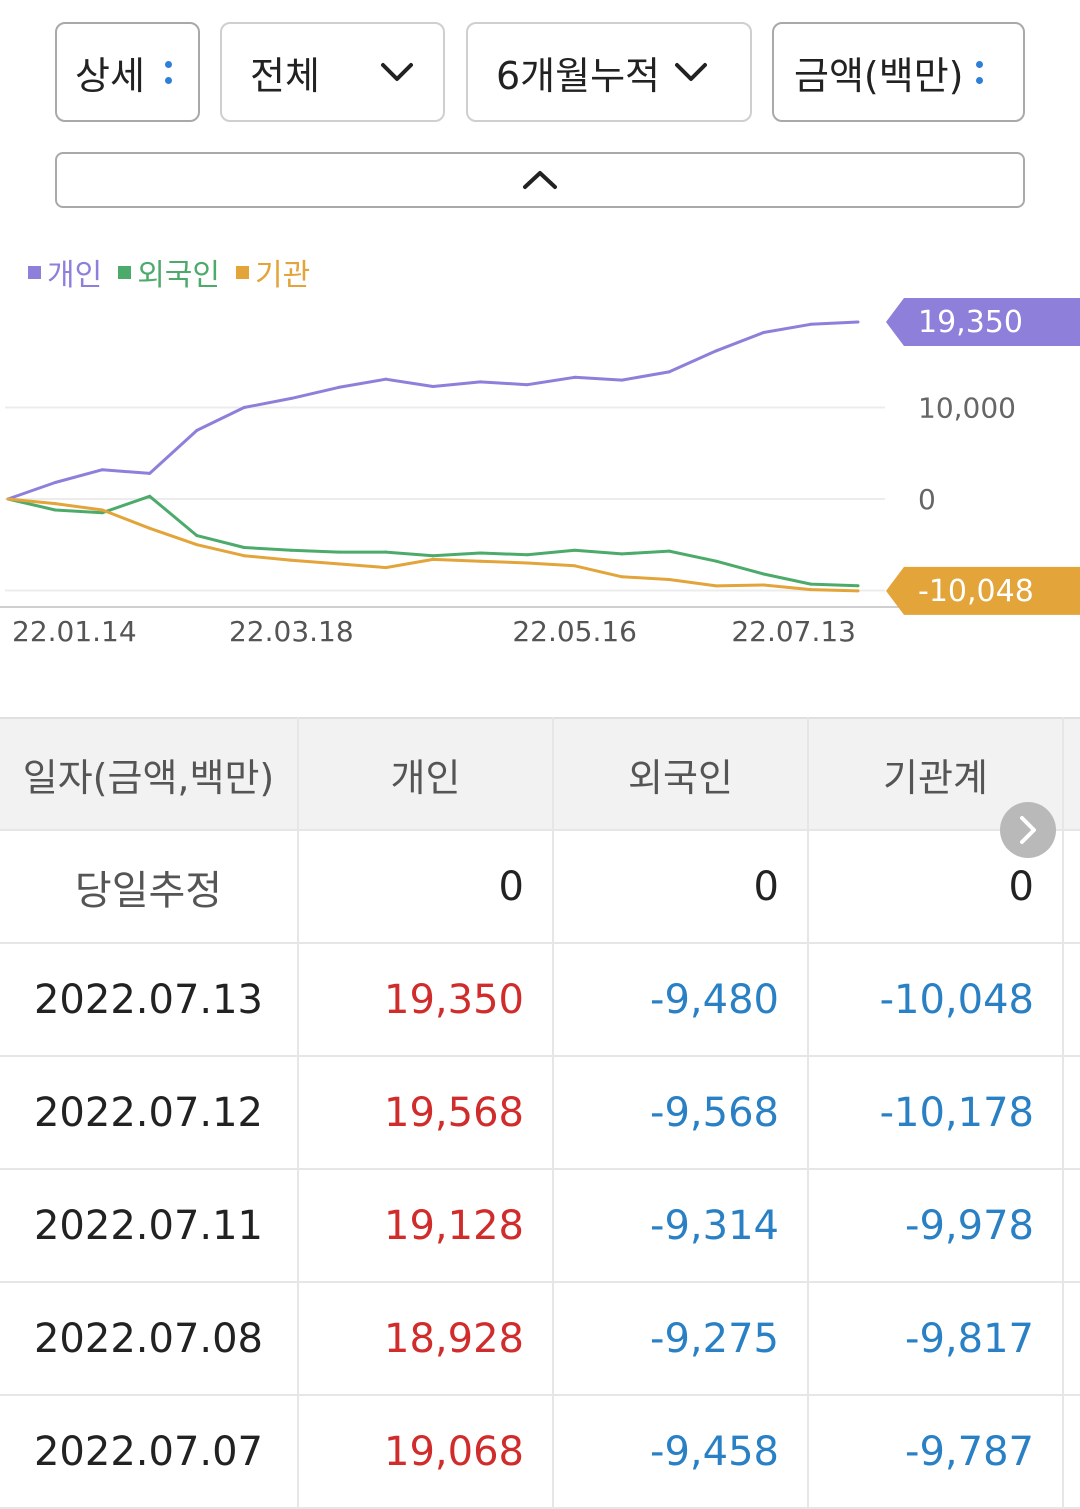  What do you see at coordinates (149, 1339) in the screenshot?
I see `row-date: 2022.07.08` at bounding box center [149, 1339].